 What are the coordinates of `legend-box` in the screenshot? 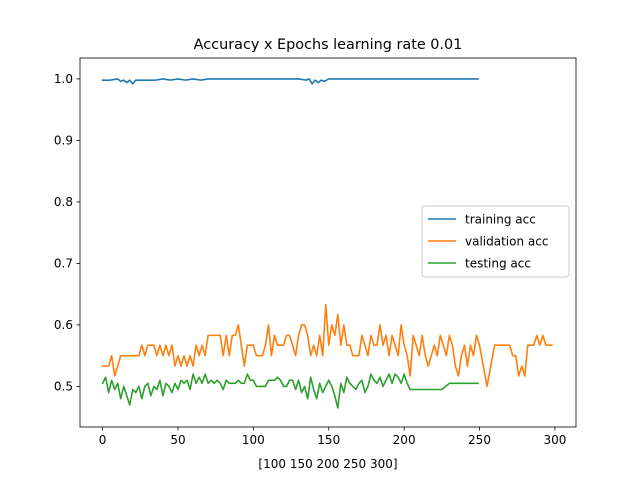 It's located at (495, 241).